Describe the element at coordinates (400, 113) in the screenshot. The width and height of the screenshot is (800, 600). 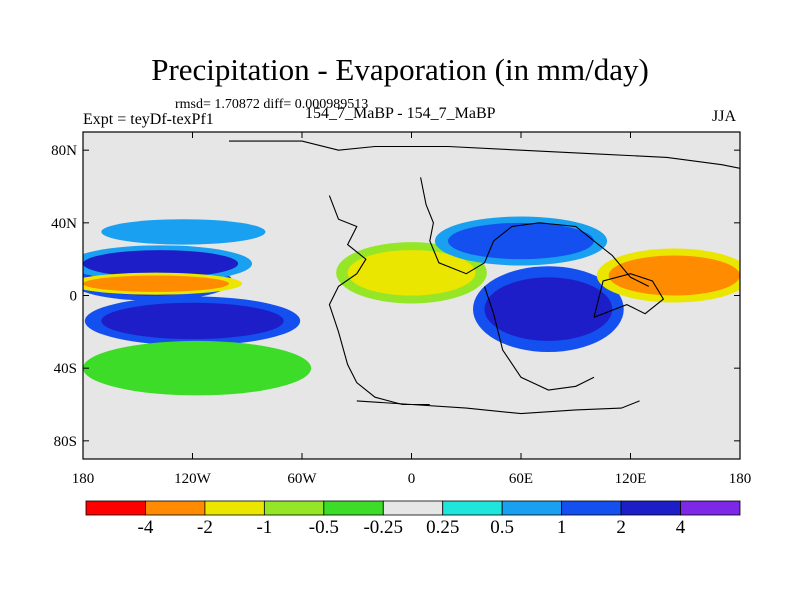
I see `run-label: 154_7_MaBP - 154_7_MaBP` at that location.